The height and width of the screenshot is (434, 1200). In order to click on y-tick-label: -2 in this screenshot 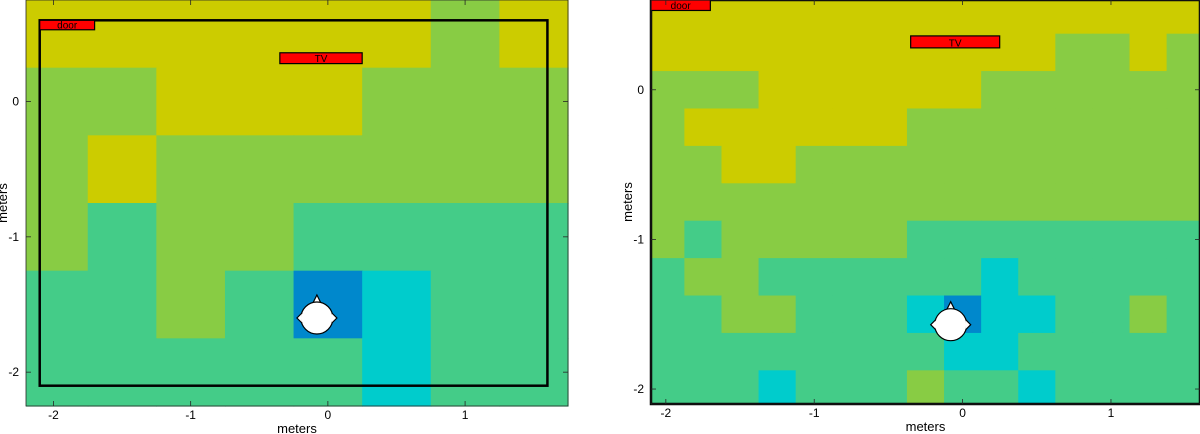, I will do `click(638, 389)`.